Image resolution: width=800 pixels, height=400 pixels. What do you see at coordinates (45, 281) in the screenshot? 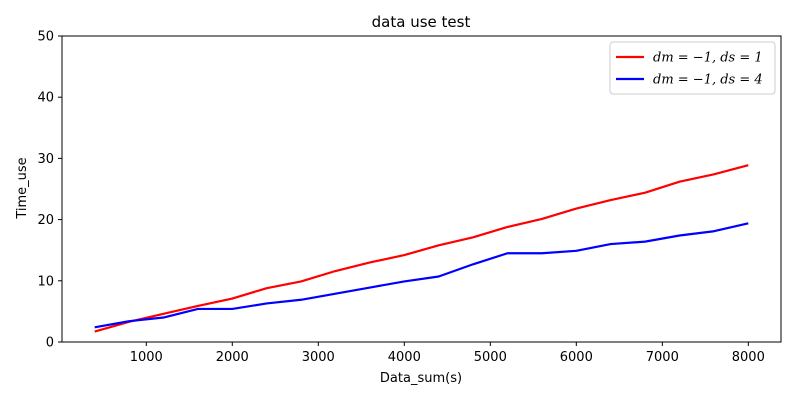
I see `y-tick-label: 10` at bounding box center [45, 281].